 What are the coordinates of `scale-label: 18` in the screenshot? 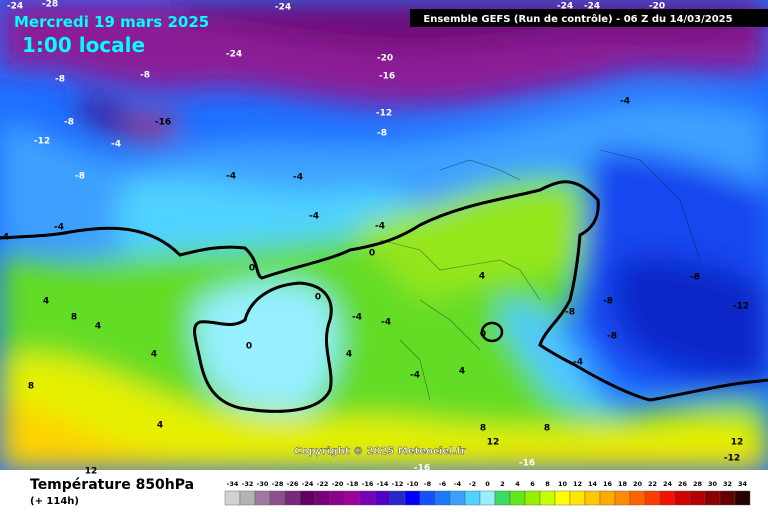 It's located at (623, 484).